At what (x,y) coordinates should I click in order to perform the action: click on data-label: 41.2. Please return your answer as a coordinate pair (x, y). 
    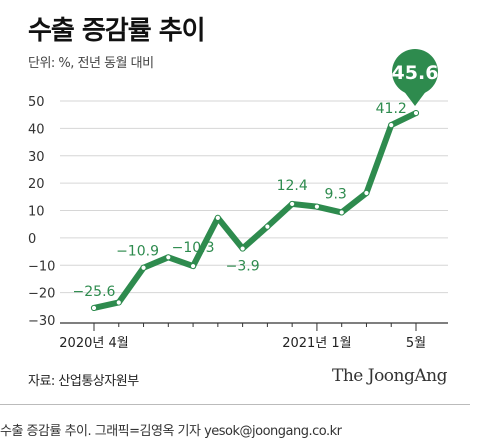
    Looking at the image, I should click on (391, 109).